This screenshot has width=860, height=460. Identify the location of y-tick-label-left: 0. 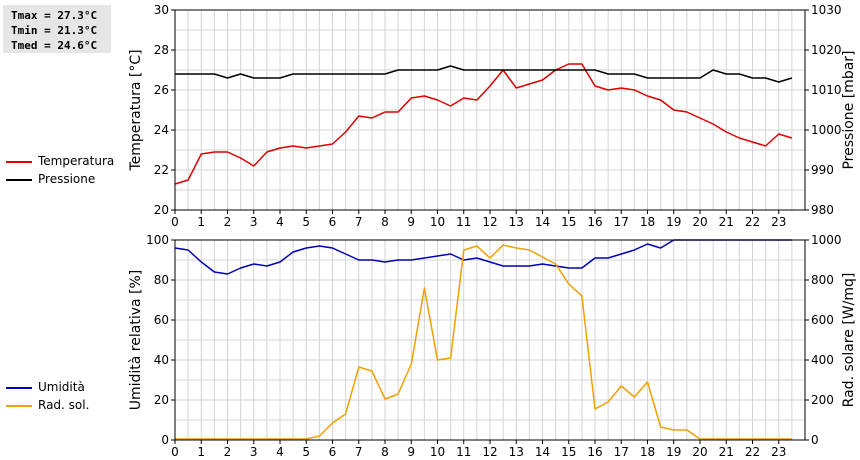
(165, 440).